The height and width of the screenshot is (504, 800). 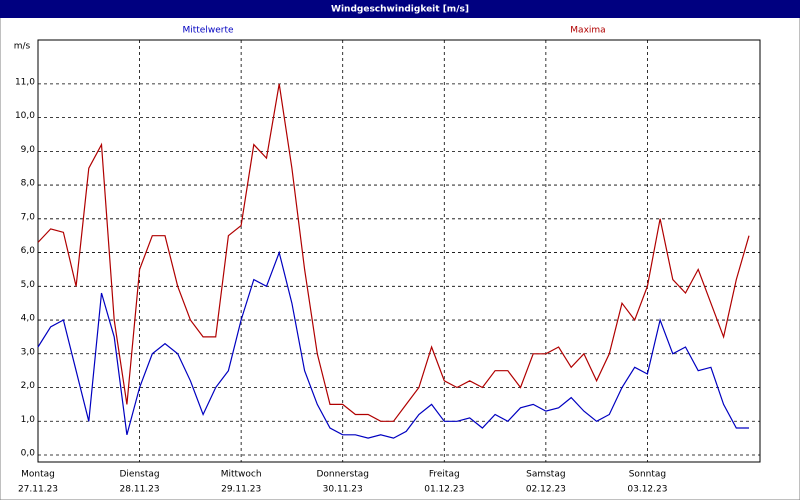 I want to click on y-axis-label: m/s, so click(x=22, y=47).